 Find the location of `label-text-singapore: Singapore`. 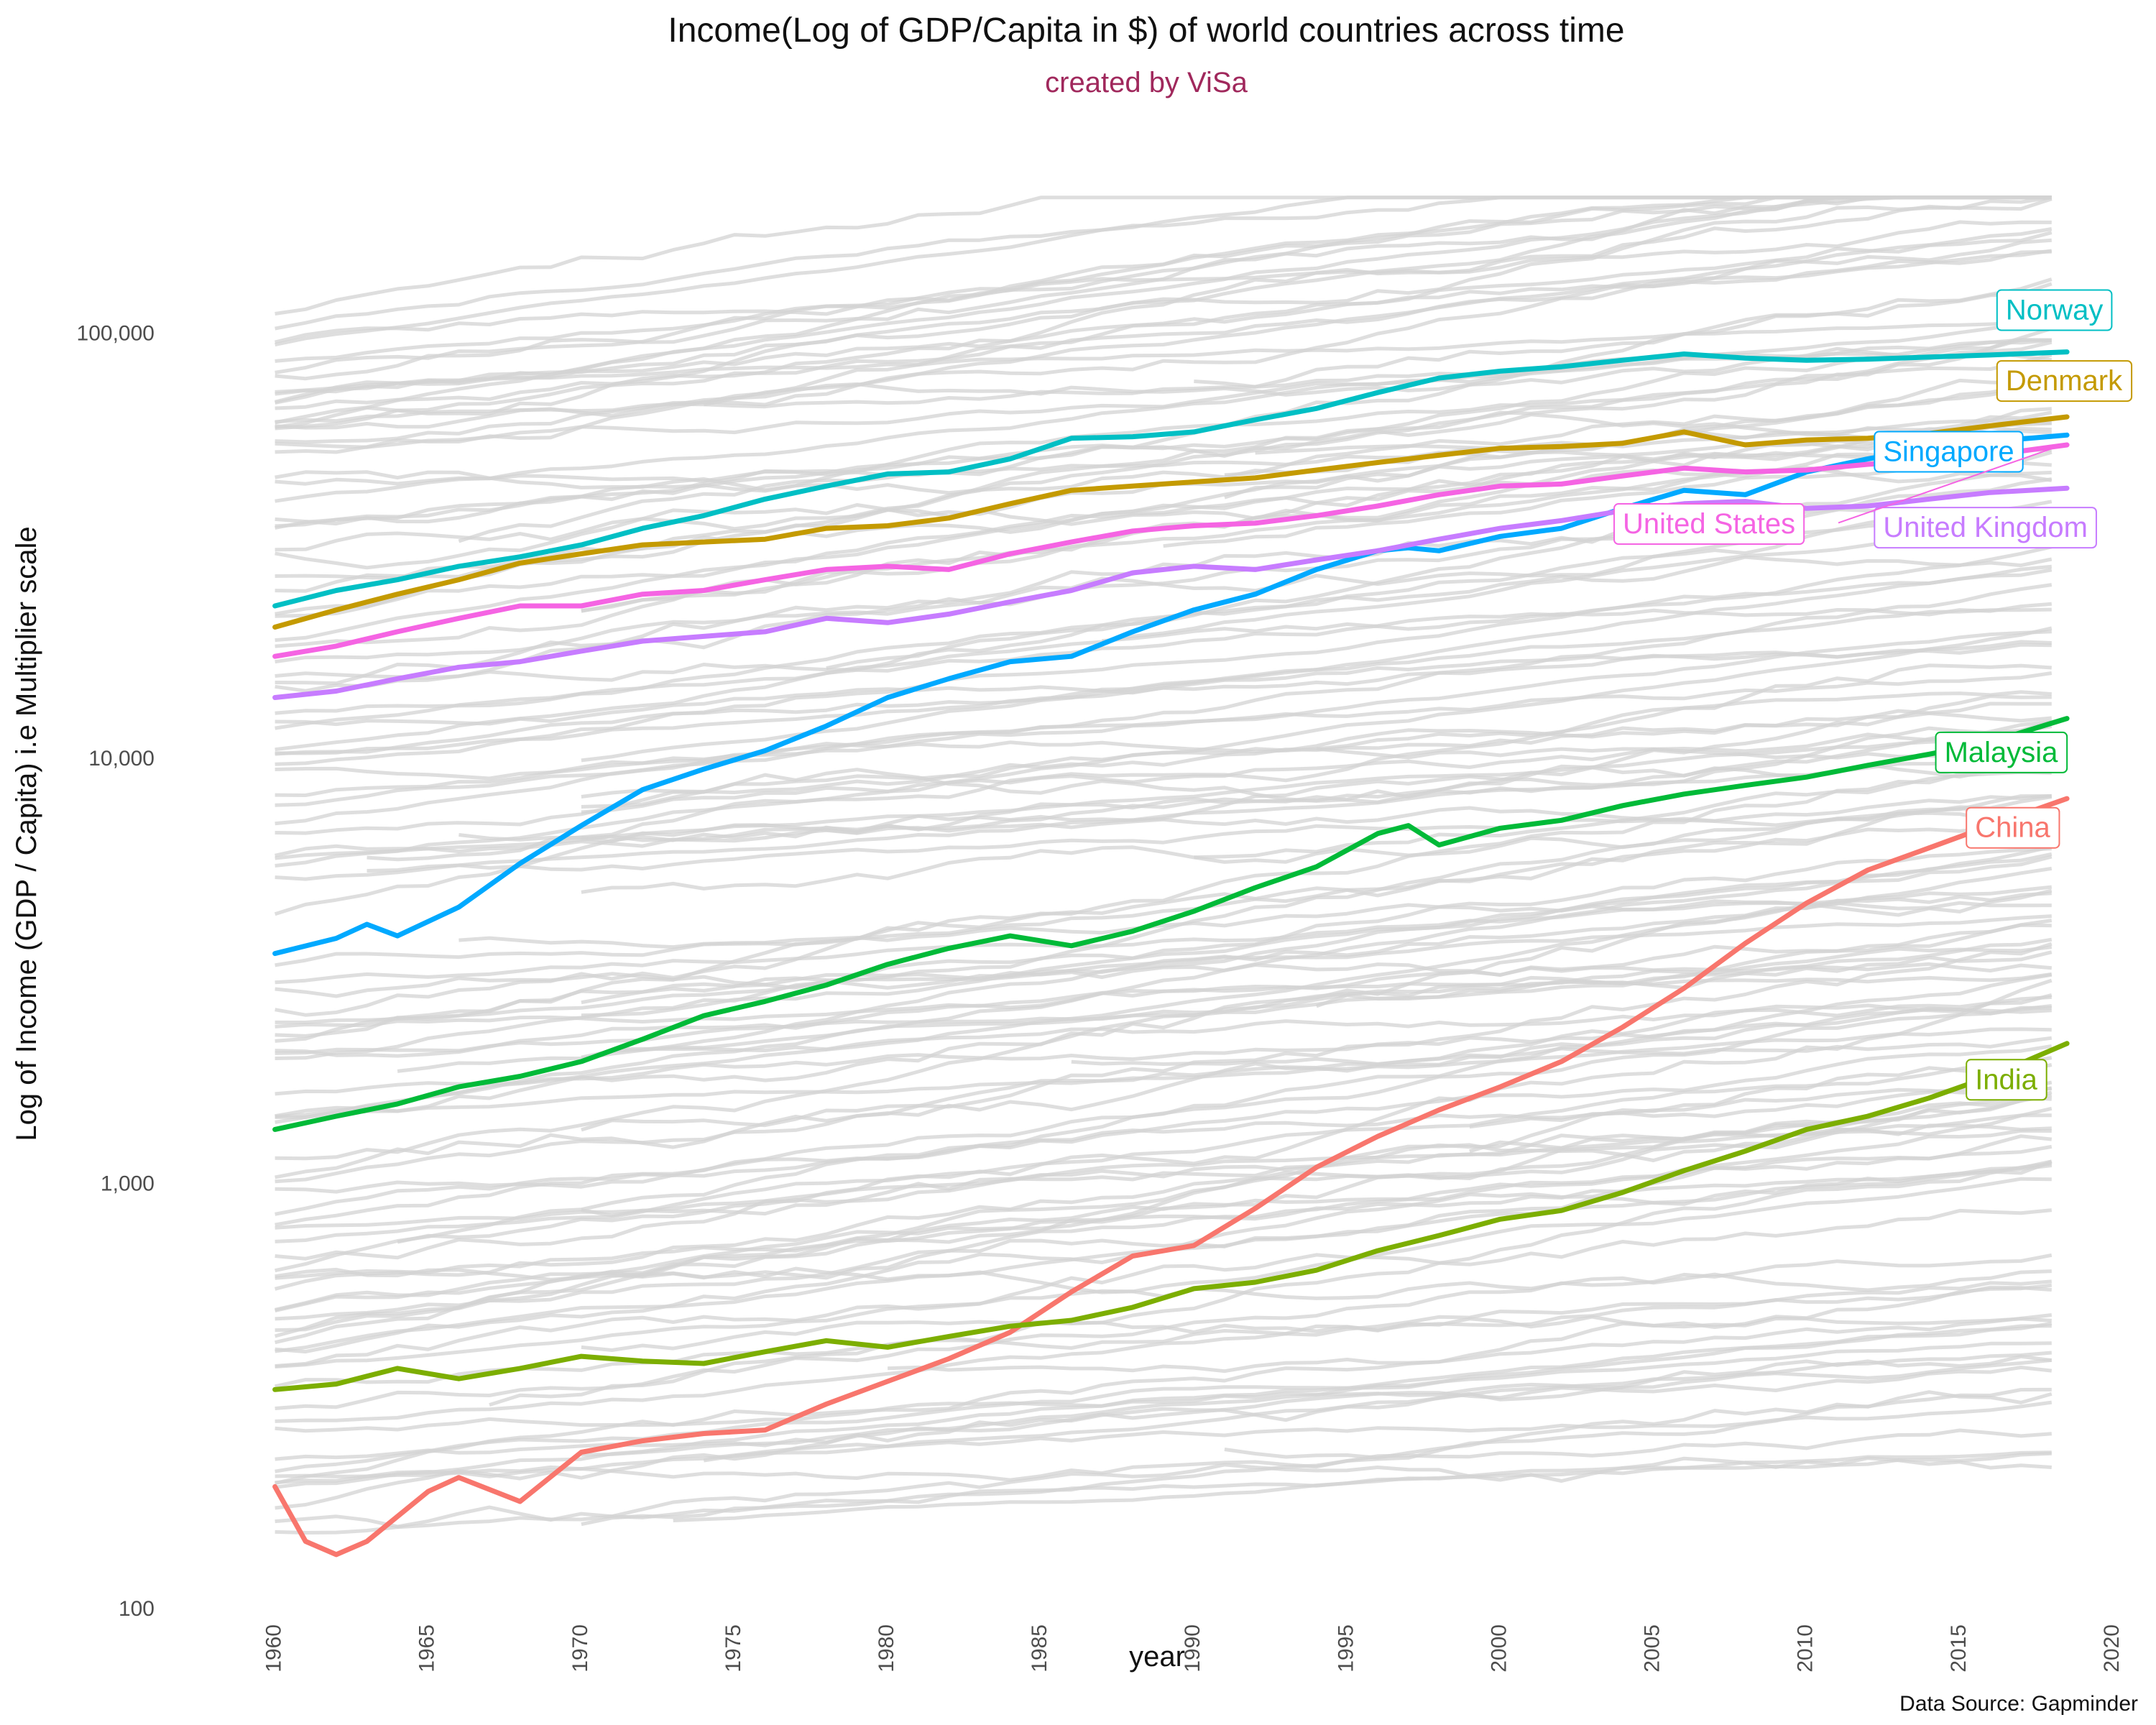

label-text-singapore: Singapore is located at coordinates (1949, 451).